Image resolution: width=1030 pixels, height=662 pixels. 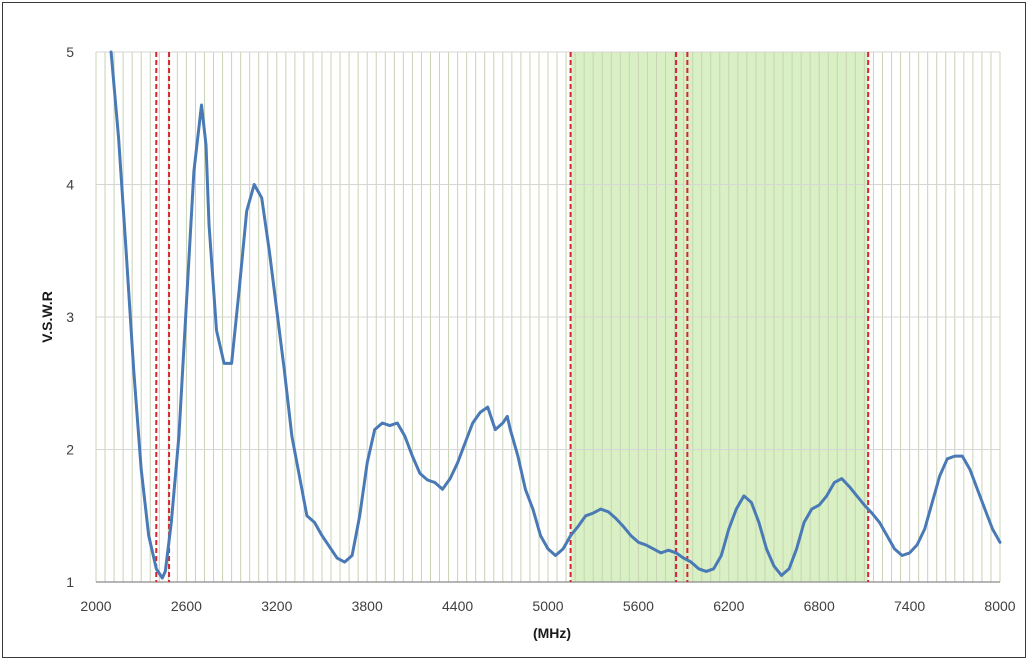 What do you see at coordinates (819, 606) in the screenshot?
I see `x-tick-label: 6800` at bounding box center [819, 606].